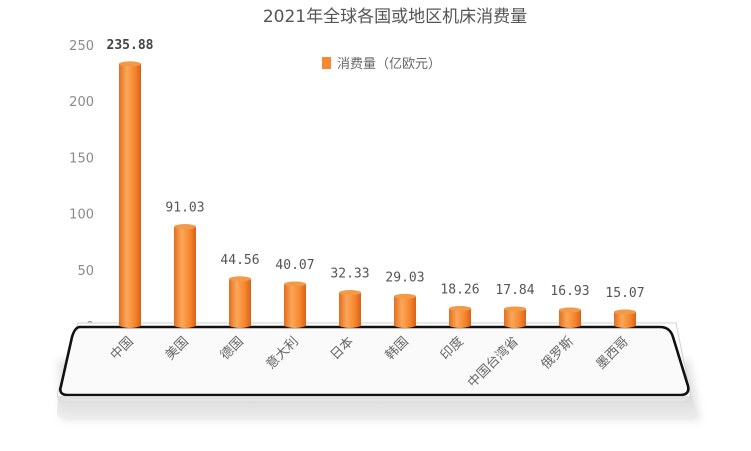  What do you see at coordinates (81, 215) in the screenshot?
I see `y-tick-label: 100` at bounding box center [81, 215].